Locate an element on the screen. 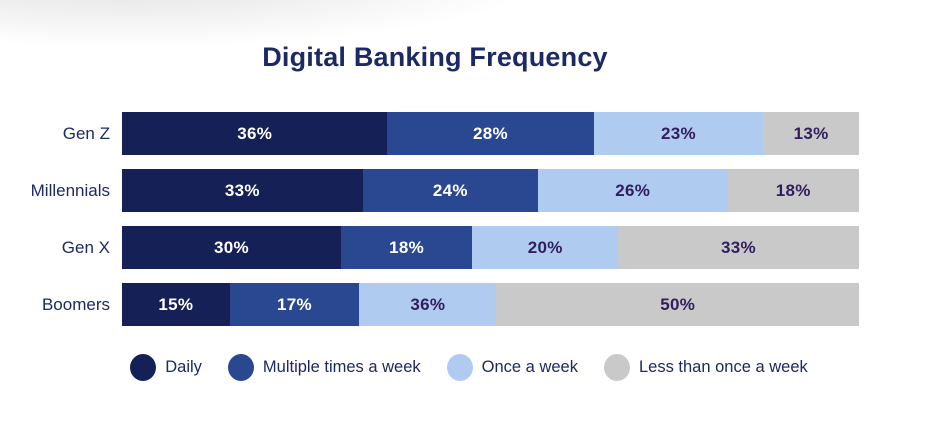 The width and height of the screenshot is (938, 442). segment-value-label: 30% is located at coordinates (231, 247).